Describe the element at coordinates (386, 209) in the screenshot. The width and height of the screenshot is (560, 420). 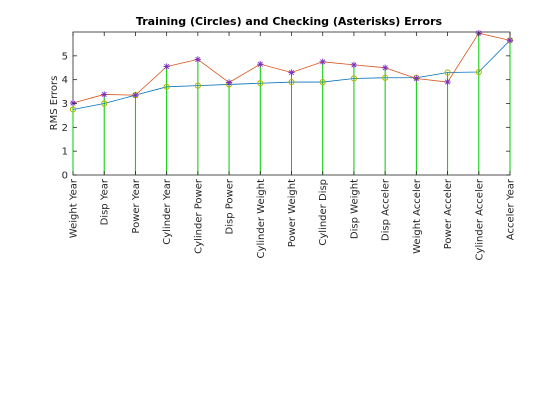
I see `x-tick-label: Disp Acceler` at that location.